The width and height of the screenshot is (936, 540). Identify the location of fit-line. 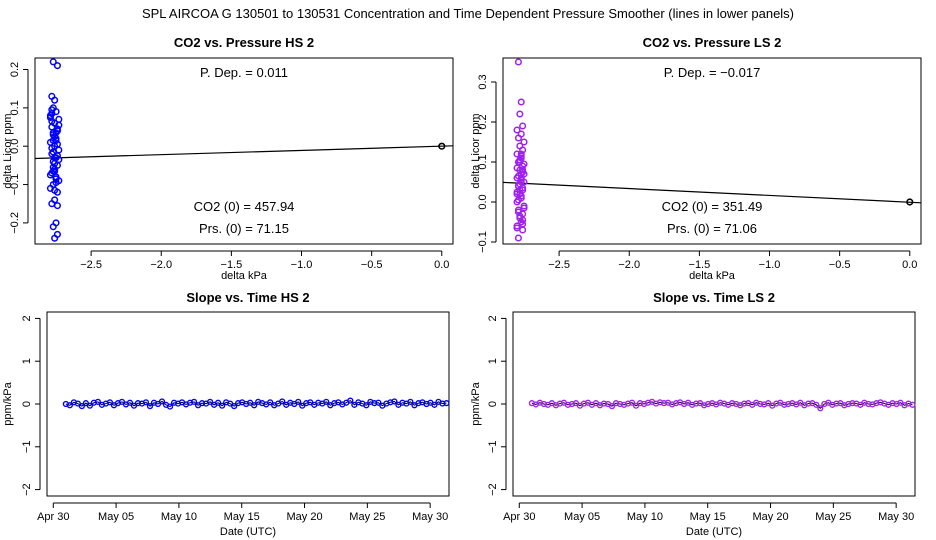
(244, 152).